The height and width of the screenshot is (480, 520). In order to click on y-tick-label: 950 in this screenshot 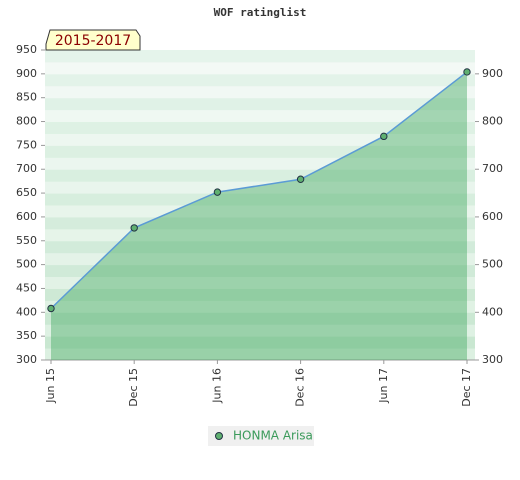, I will do `click(26, 49)`.